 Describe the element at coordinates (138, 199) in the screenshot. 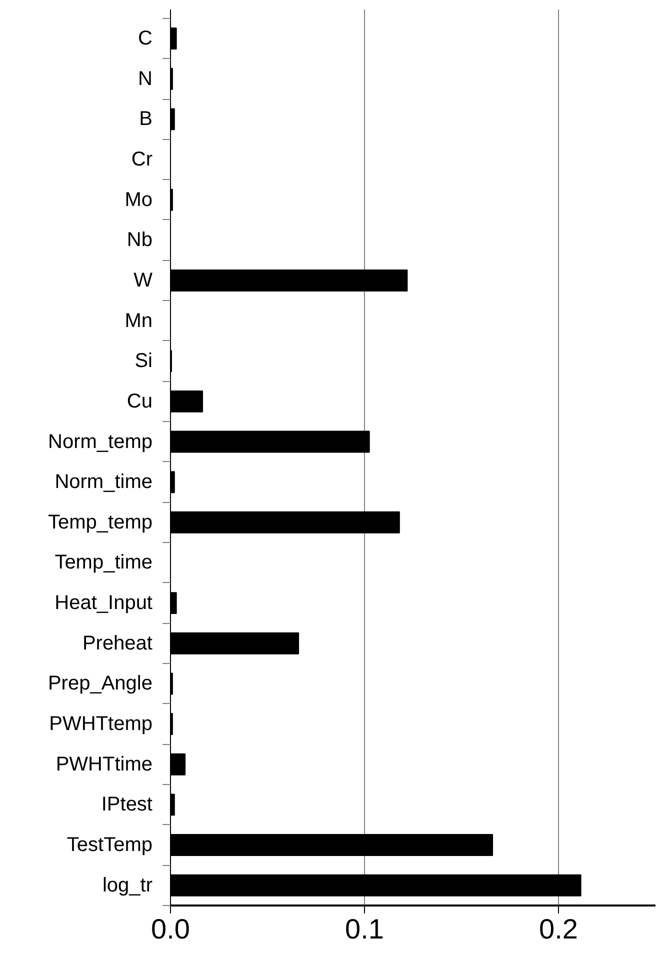

I see `y-tick-label: Mo` at that location.